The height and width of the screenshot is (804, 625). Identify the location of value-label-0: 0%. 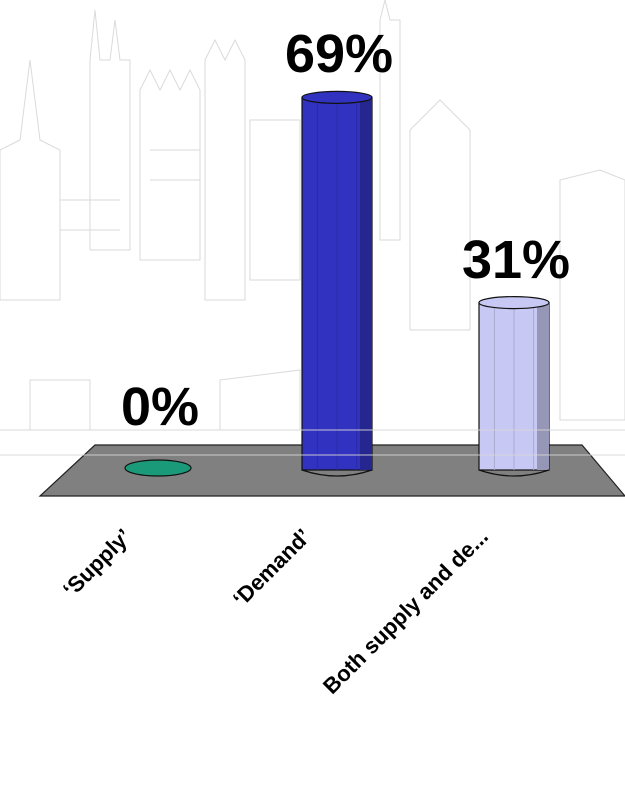
(160, 407).